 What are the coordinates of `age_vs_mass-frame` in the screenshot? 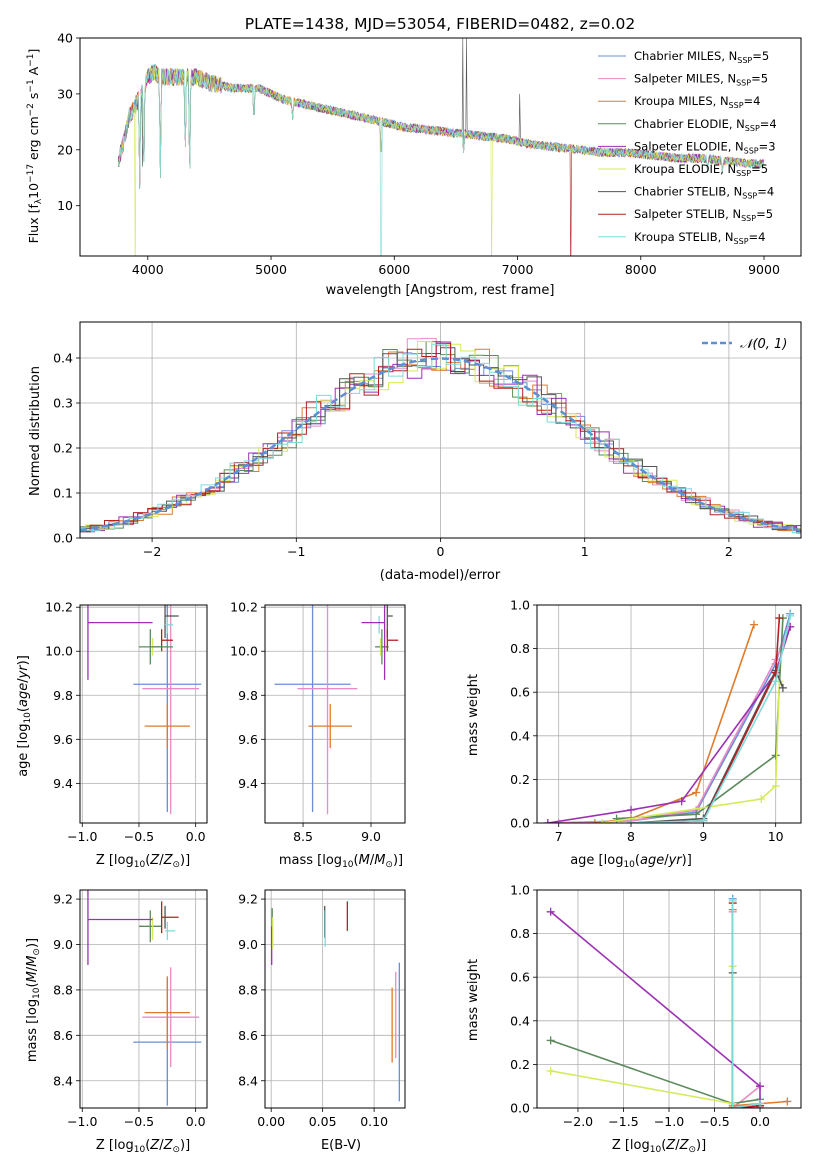 It's located at (335, 714).